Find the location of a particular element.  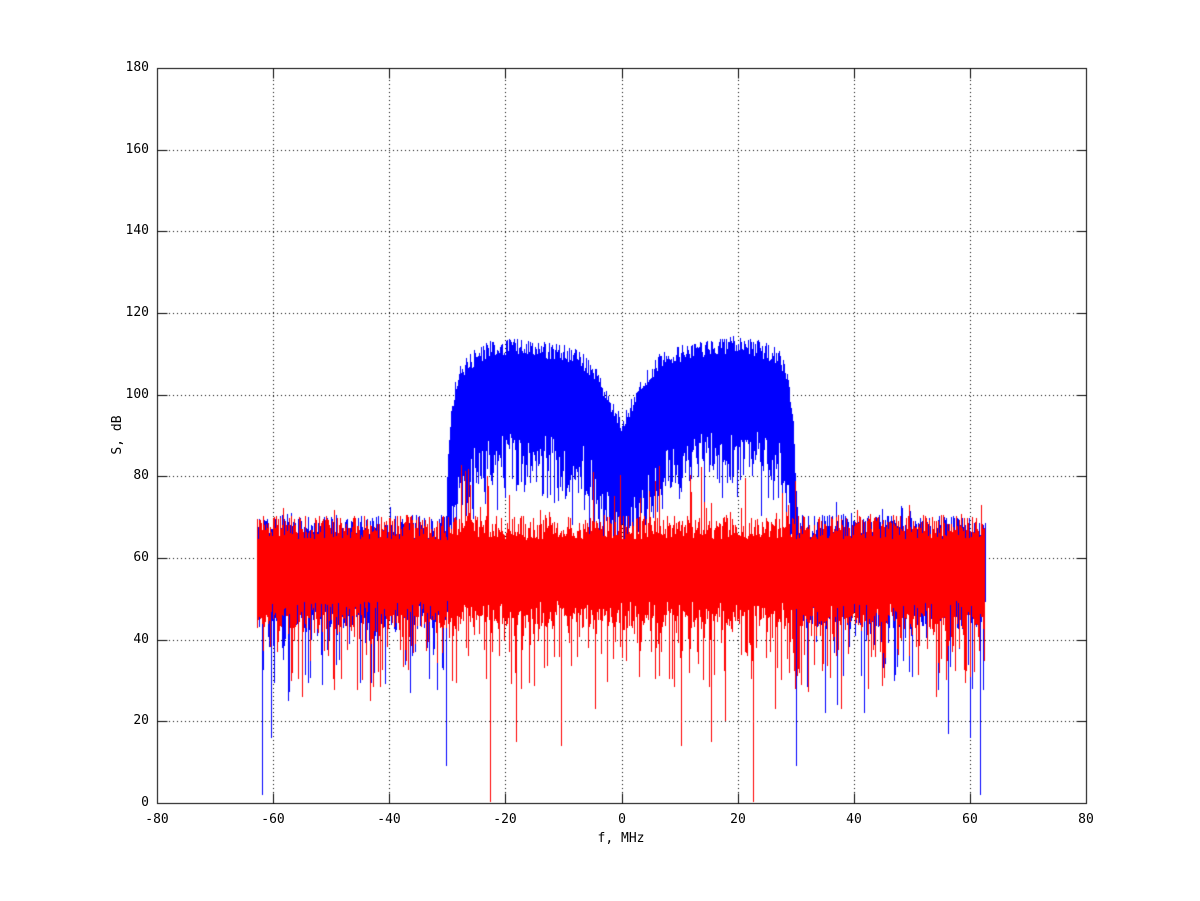

x-axis-label: f, MHz is located at coordinates (621, 838).